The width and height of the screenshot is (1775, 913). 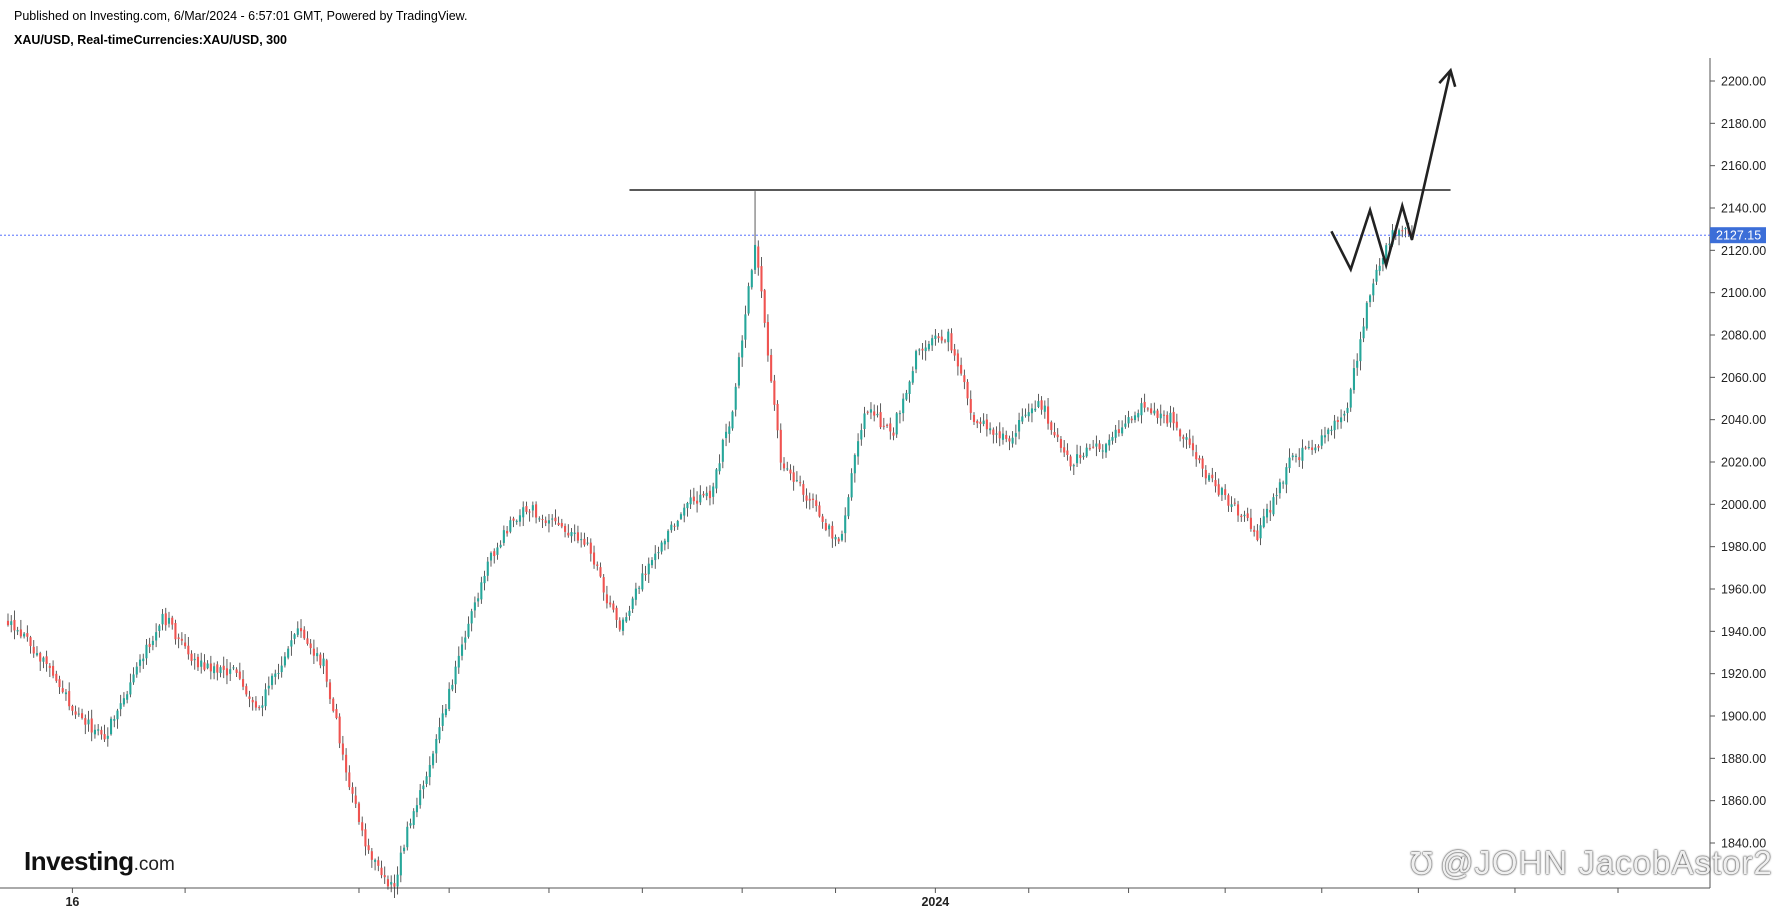 What do you see at coordinates (1738, 293) in the screenshot?
I see `y-tick: 2100.00` at bounding box center [1738, 293].